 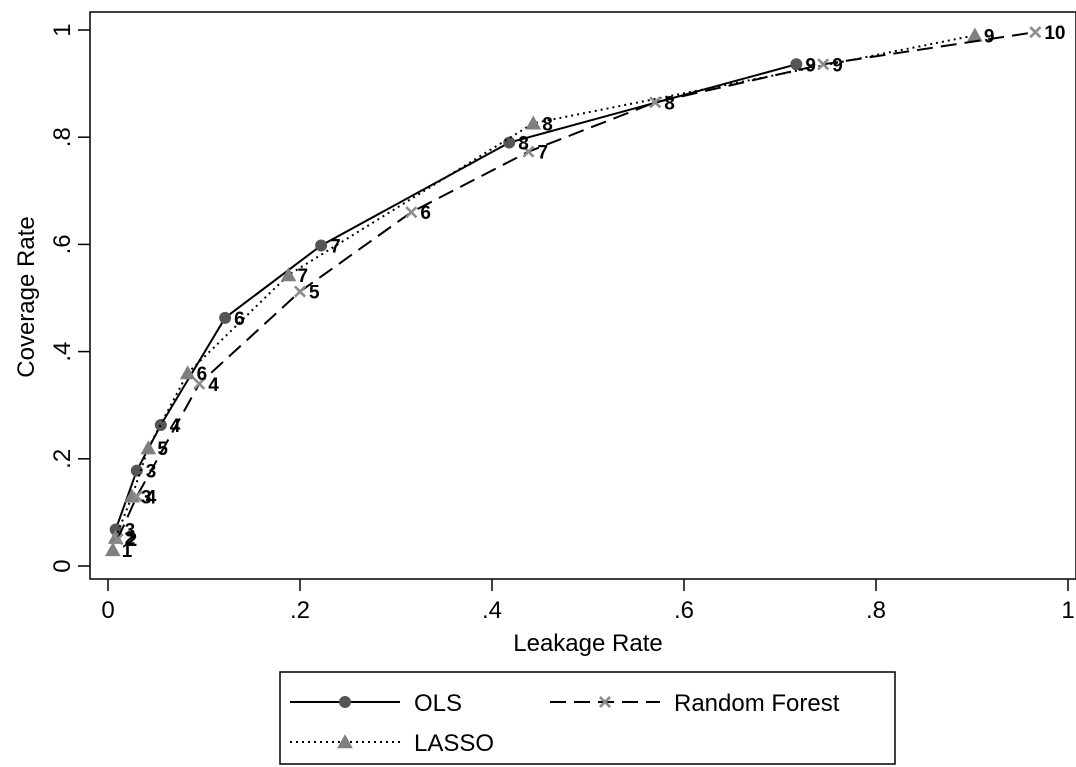 I want to click on legend: OLS LASSO Random Forest, so click(x=587, y=718).